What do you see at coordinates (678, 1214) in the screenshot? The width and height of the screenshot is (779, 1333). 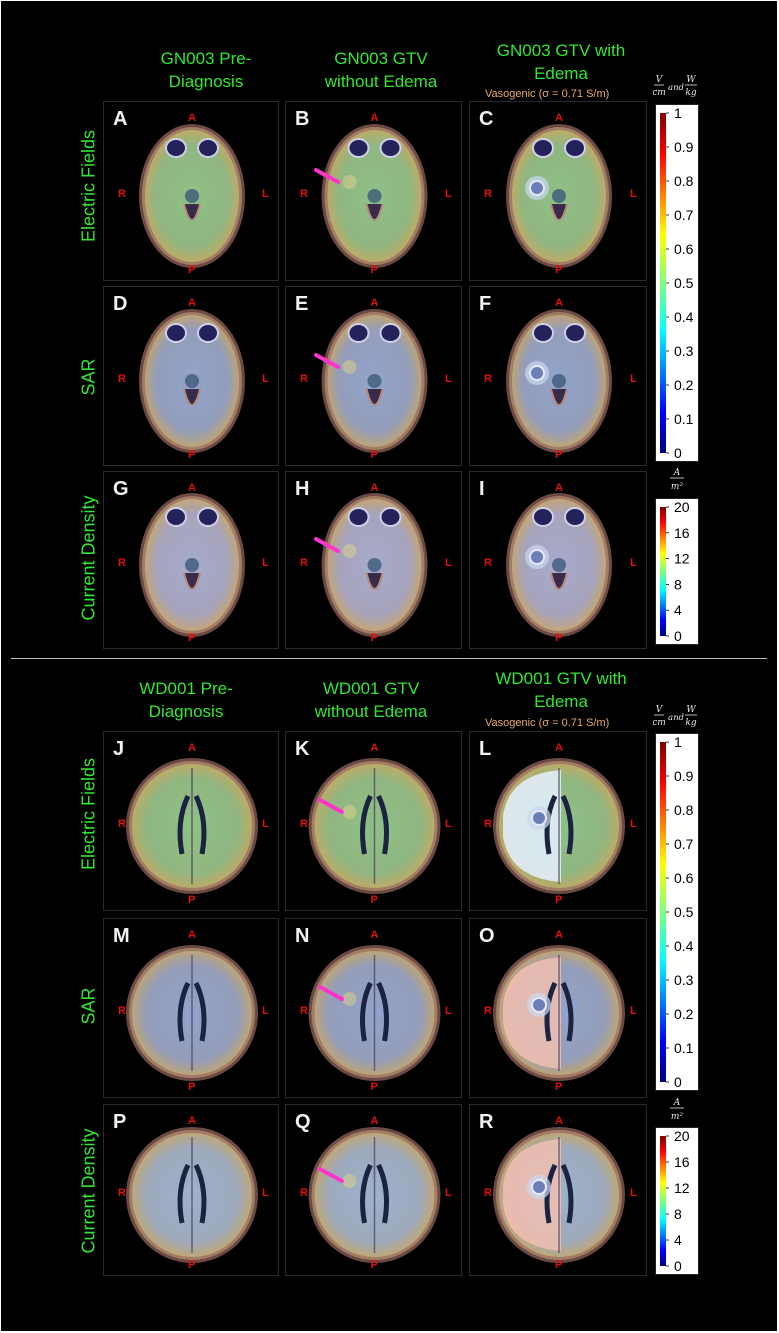 I see `colorbar-tick-label: 8` at bounding box center [678, 1214].